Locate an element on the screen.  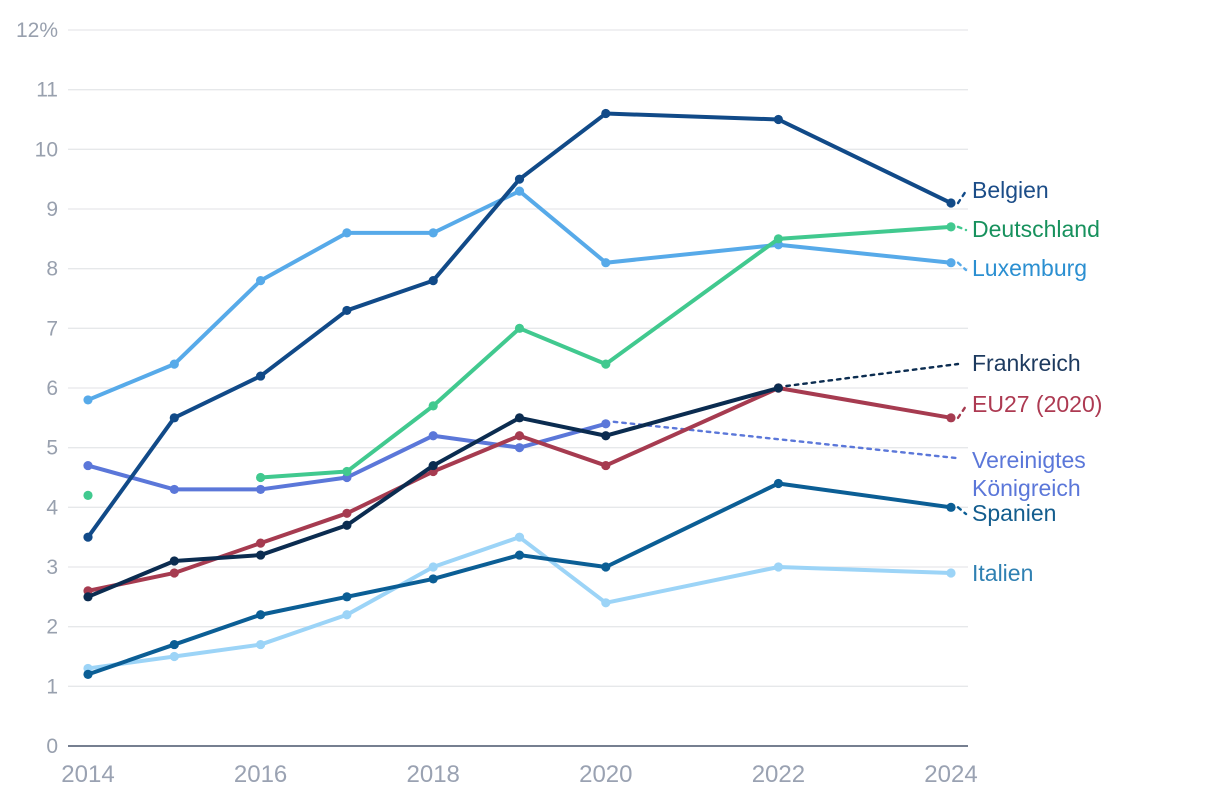
series-label-spanien: Spanien is located at coordinates (1014, 513).